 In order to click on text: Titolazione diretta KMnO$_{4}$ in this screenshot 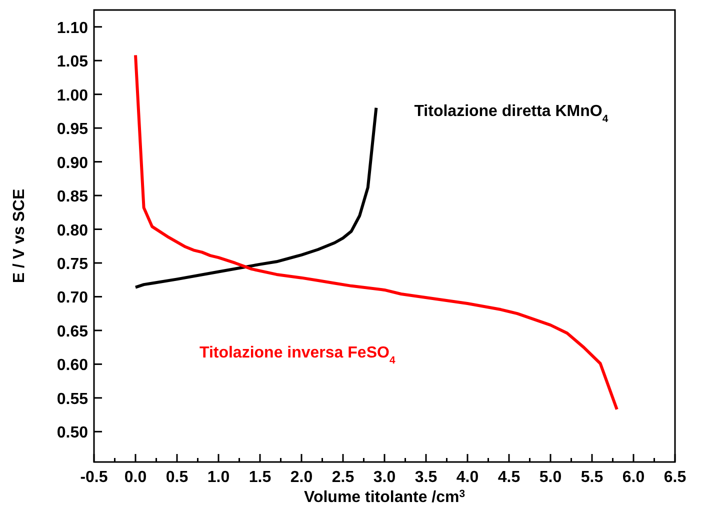, I will do `click(511, 113)`.